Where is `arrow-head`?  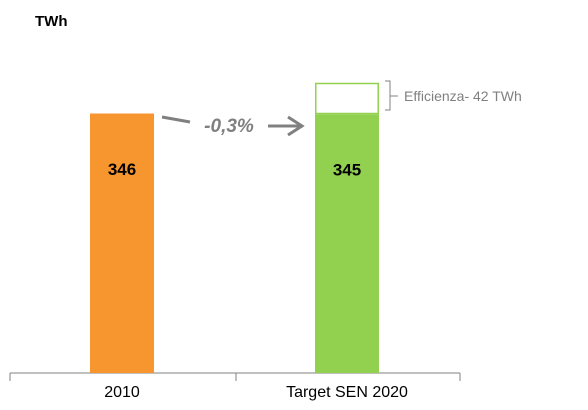
arrow-head is located at coordinates (296, 126).